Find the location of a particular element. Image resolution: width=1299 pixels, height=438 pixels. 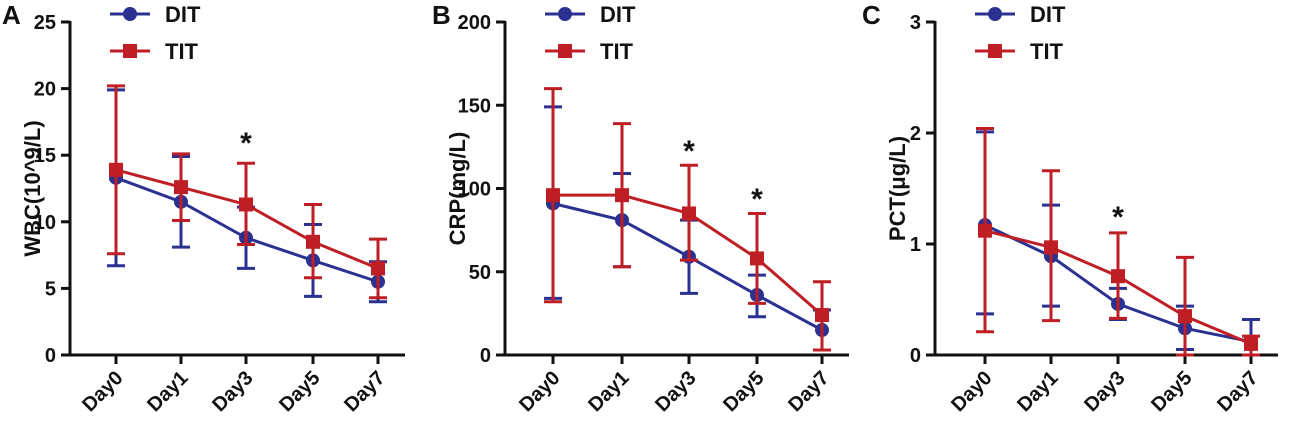

y-tick-label: 25 is located at coordinates (45, 23).